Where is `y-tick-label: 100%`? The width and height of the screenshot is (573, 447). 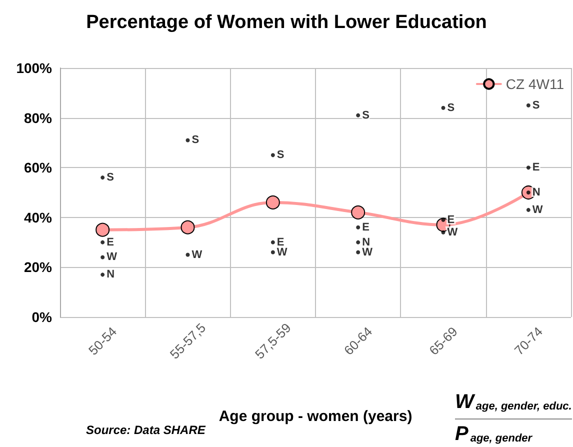 y-tick-label: 100% is located at coordinates (34, 68).